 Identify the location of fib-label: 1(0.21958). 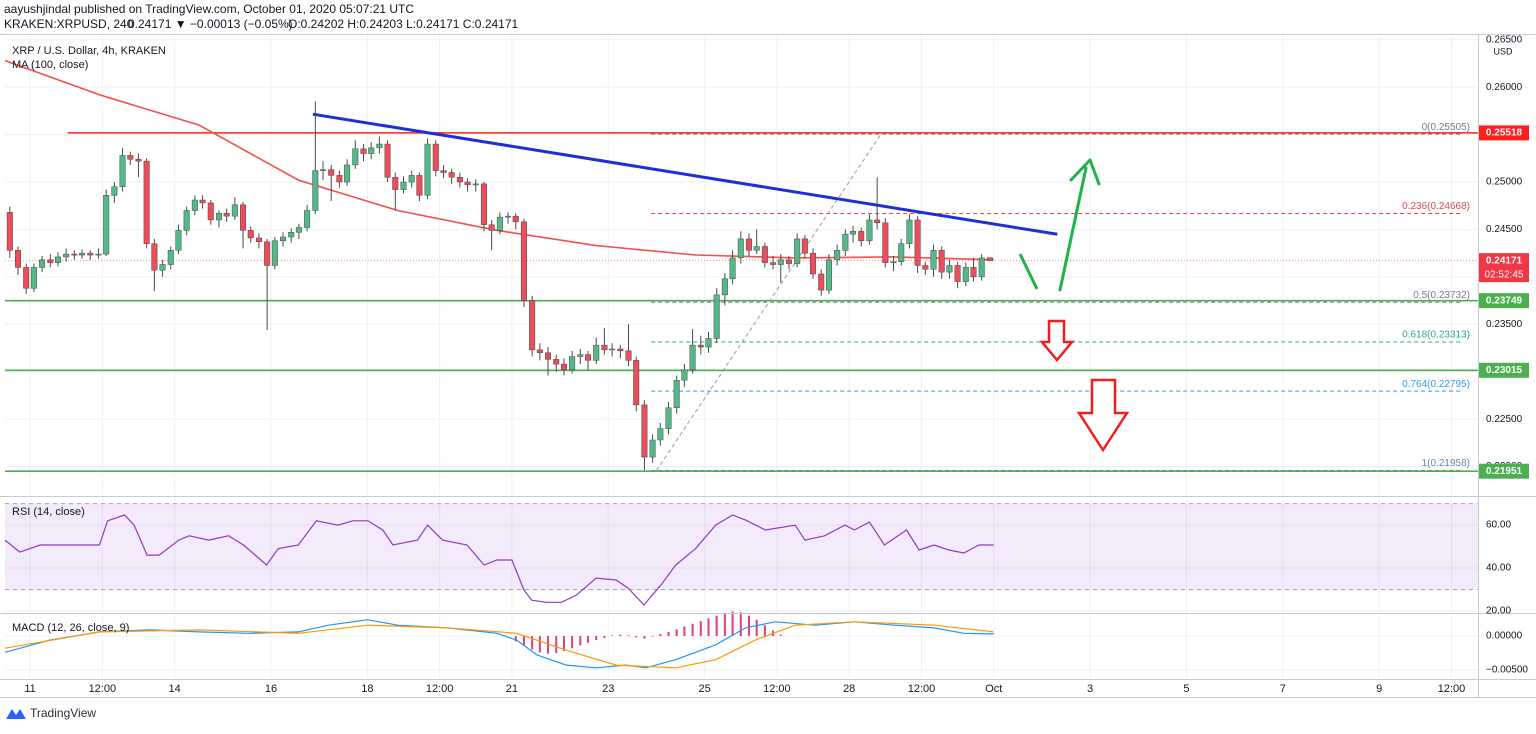
(1446, 463).